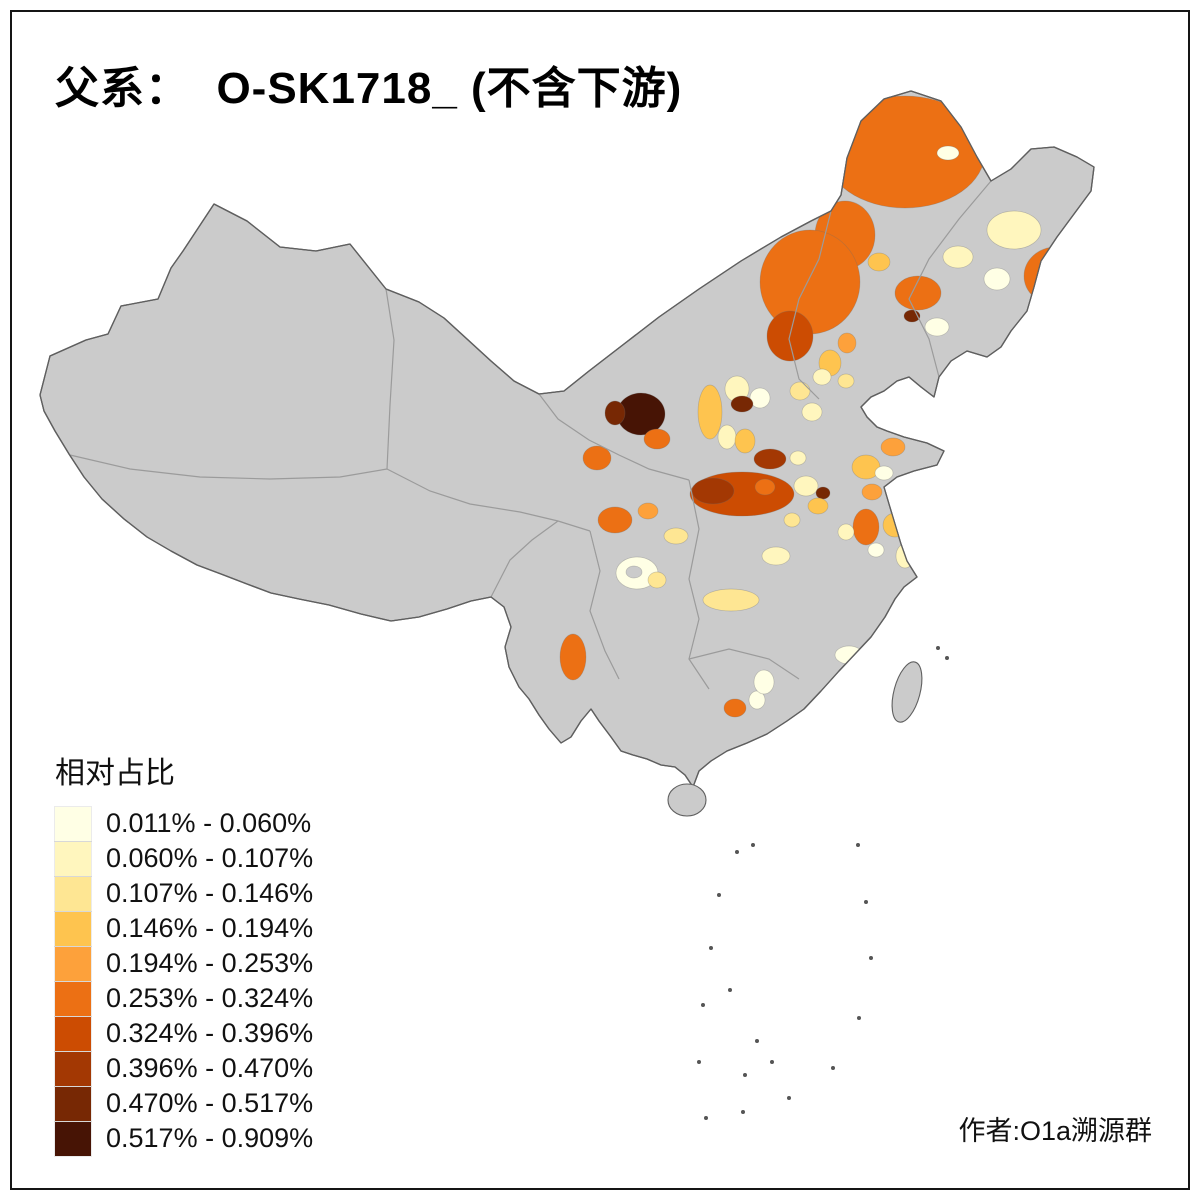 The width and height of the screenshot is (1200, 1200). I want to click on legend-row: 0.011% - 0.060%, so click(183, 823).